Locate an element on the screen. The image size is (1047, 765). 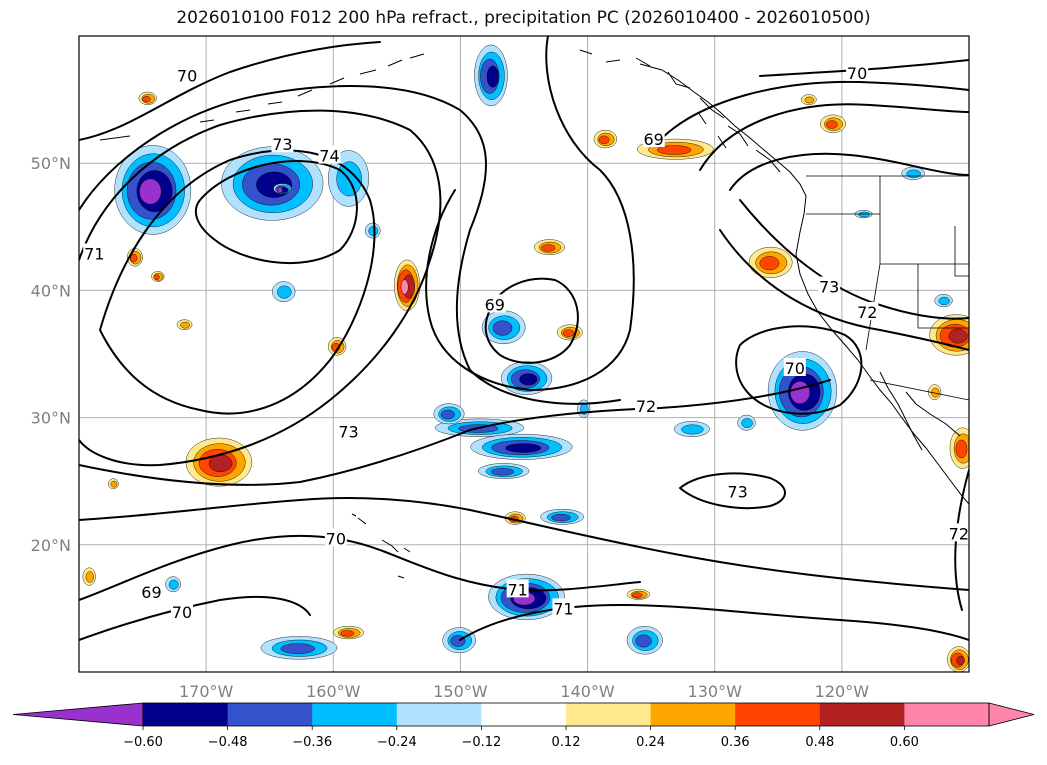
lat-tick-label: 50°N is located at coordinates (51, 163).